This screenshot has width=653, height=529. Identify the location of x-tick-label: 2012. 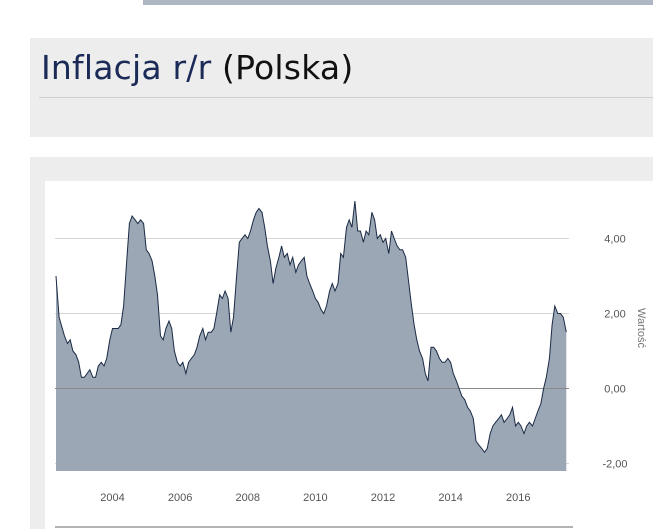
(383, 498).